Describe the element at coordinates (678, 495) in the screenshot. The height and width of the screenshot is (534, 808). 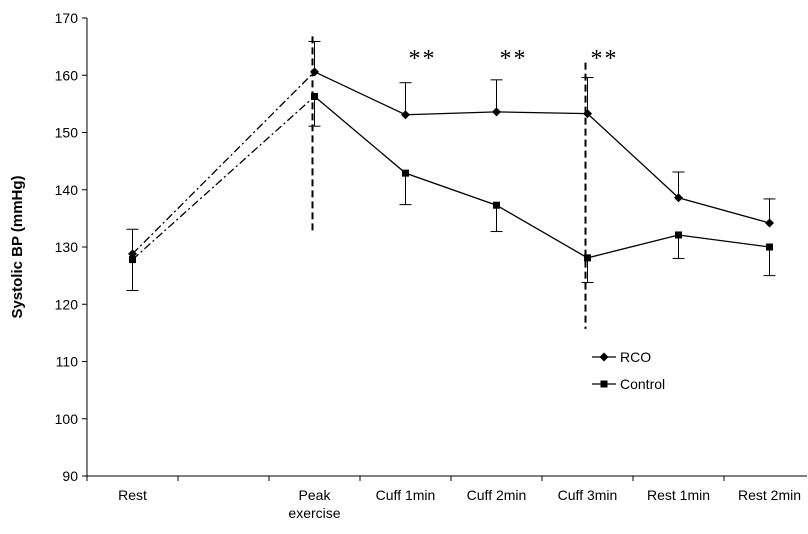
I see `x-tick-label: Rest 1min` at that location.